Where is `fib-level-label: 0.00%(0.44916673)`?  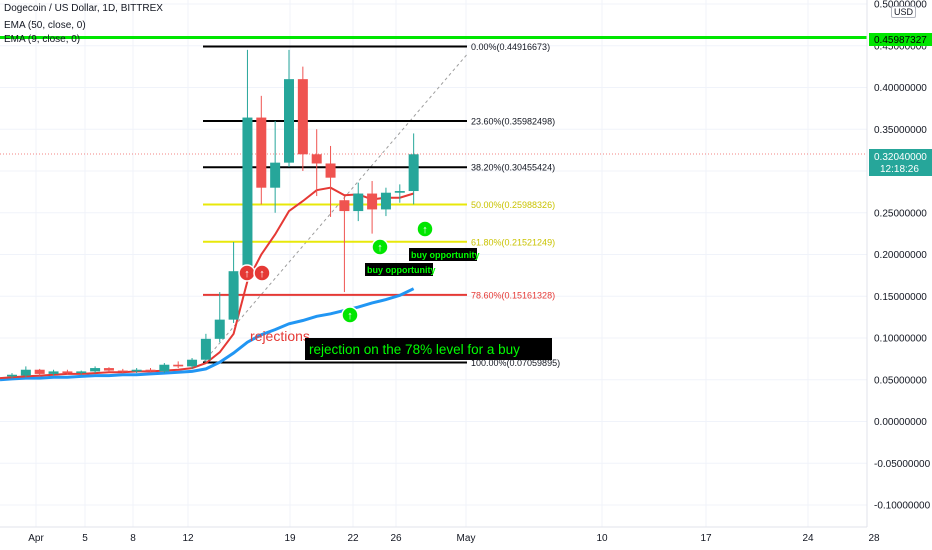
fib-level-label: 0.00%(0.44916673) is located at coordinates (510, 47).